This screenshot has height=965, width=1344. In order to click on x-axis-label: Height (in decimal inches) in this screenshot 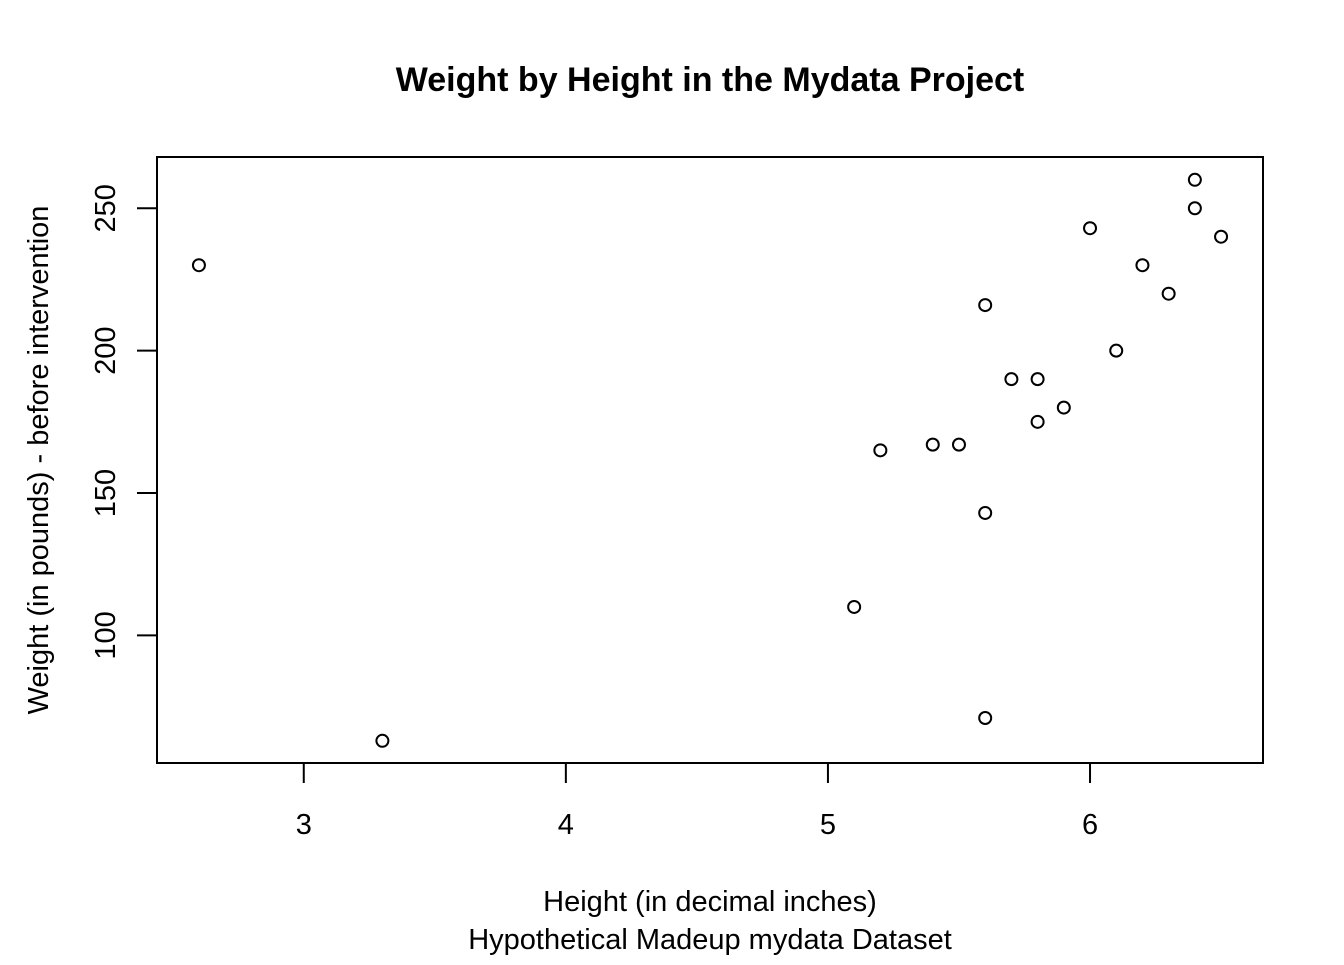, I will do `click(710, 902)`.